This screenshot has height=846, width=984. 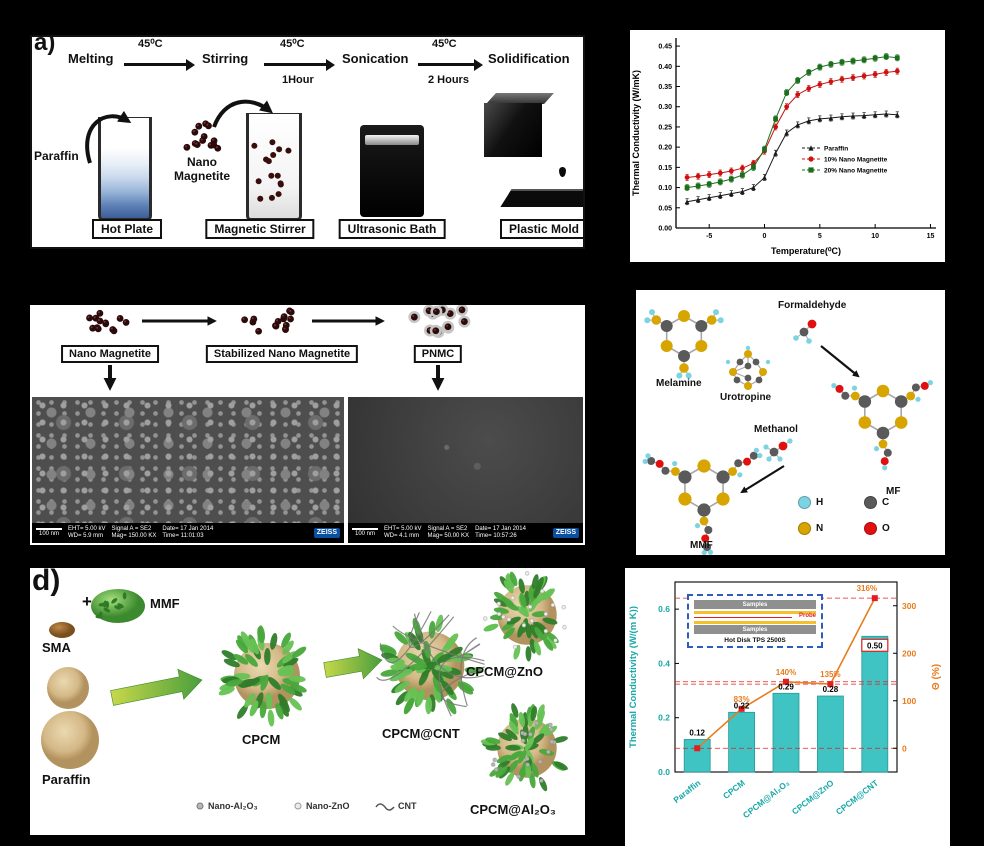 What do you see at coordinates (56, 647) in the screenshot?
I see `sma-label: SMA` at bounding box center [56, 647].